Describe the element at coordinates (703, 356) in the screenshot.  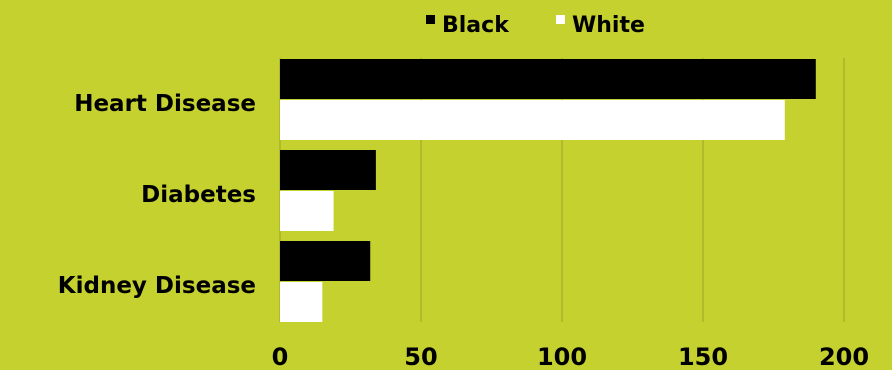
I see `x-tick-label: 150` at that location.